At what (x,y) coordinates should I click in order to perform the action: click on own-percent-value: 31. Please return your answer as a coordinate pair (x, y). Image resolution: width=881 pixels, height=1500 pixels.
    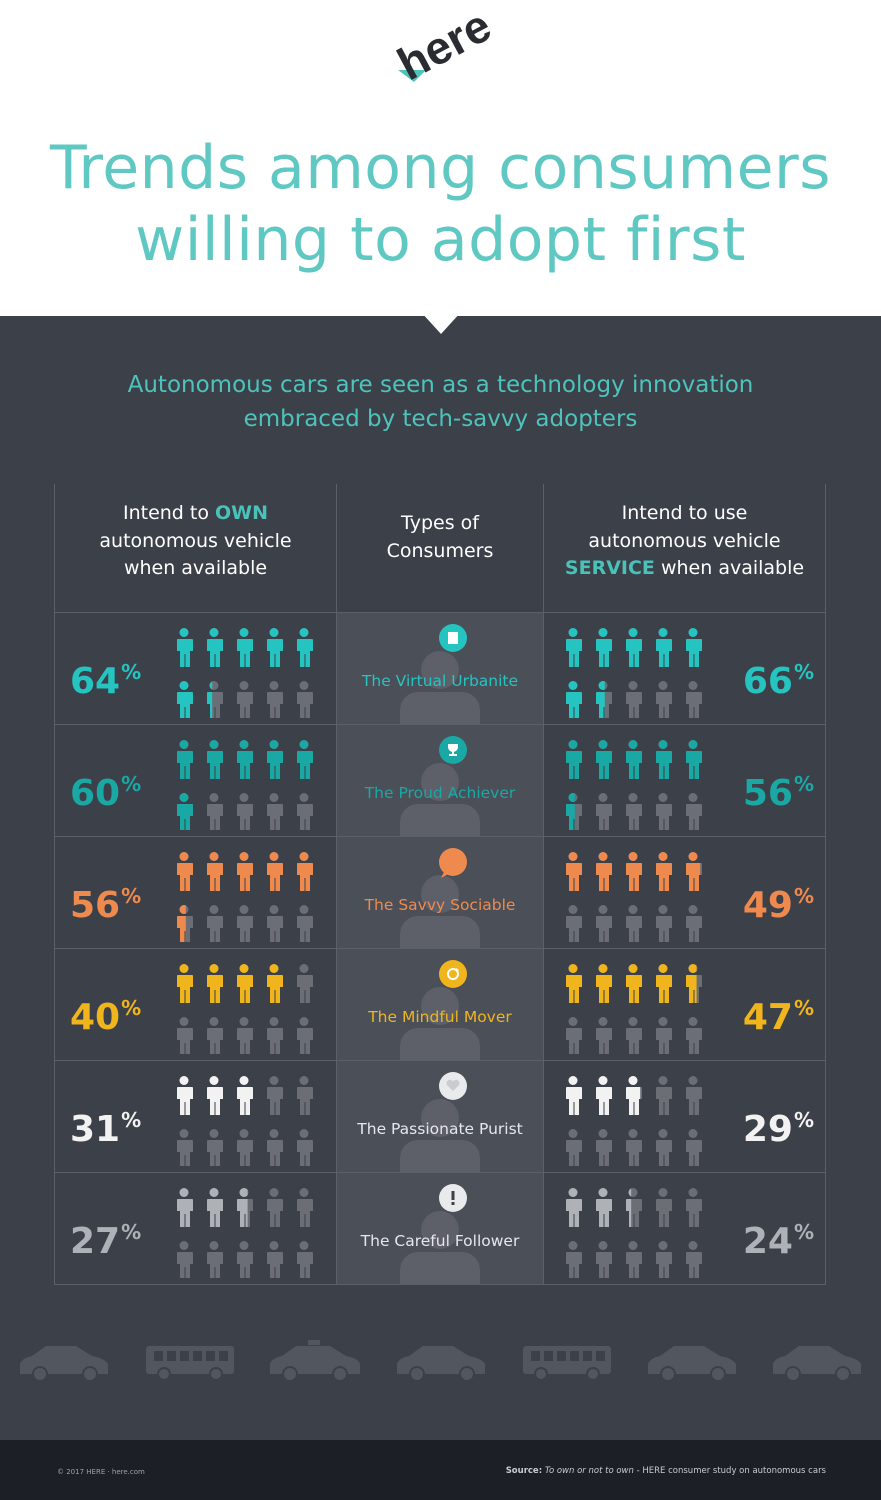
    Looking at the image, I should click on (95, 1129).